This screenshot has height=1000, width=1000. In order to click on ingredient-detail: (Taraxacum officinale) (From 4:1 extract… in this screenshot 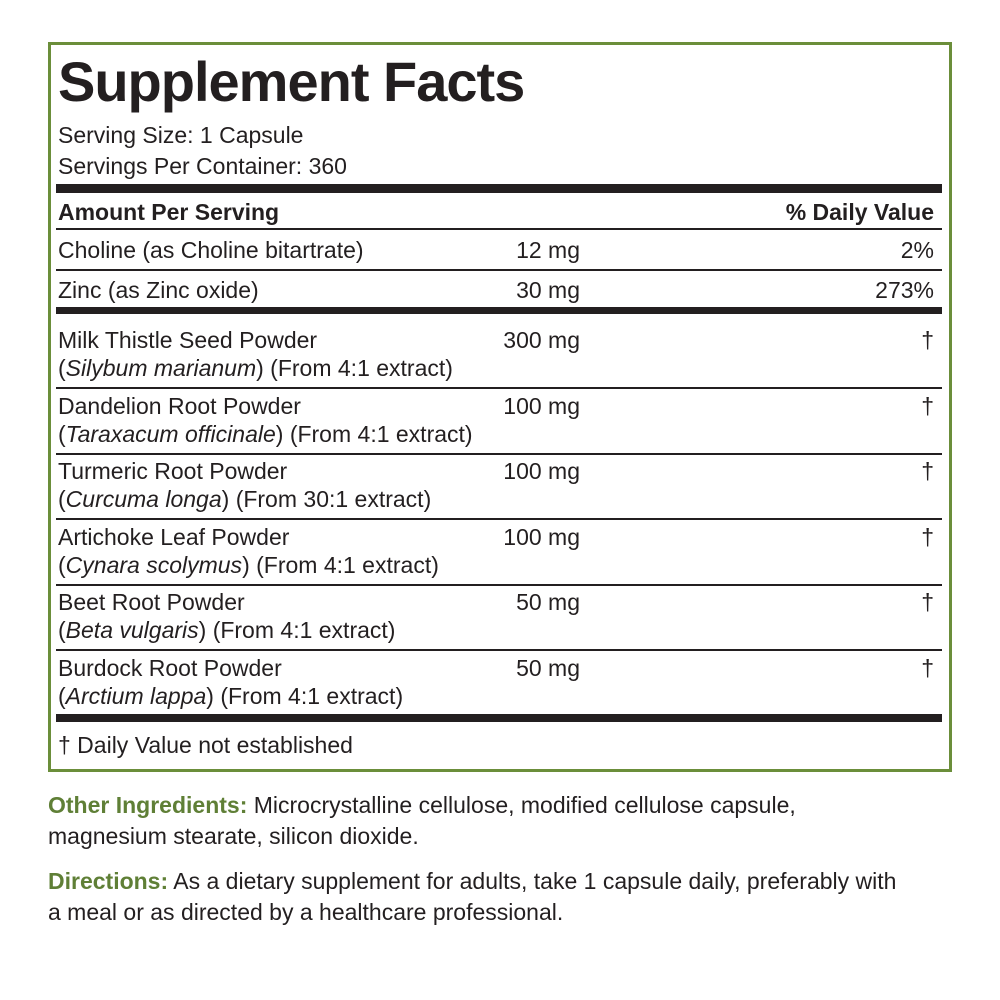, I will do `click(265, 434)`.